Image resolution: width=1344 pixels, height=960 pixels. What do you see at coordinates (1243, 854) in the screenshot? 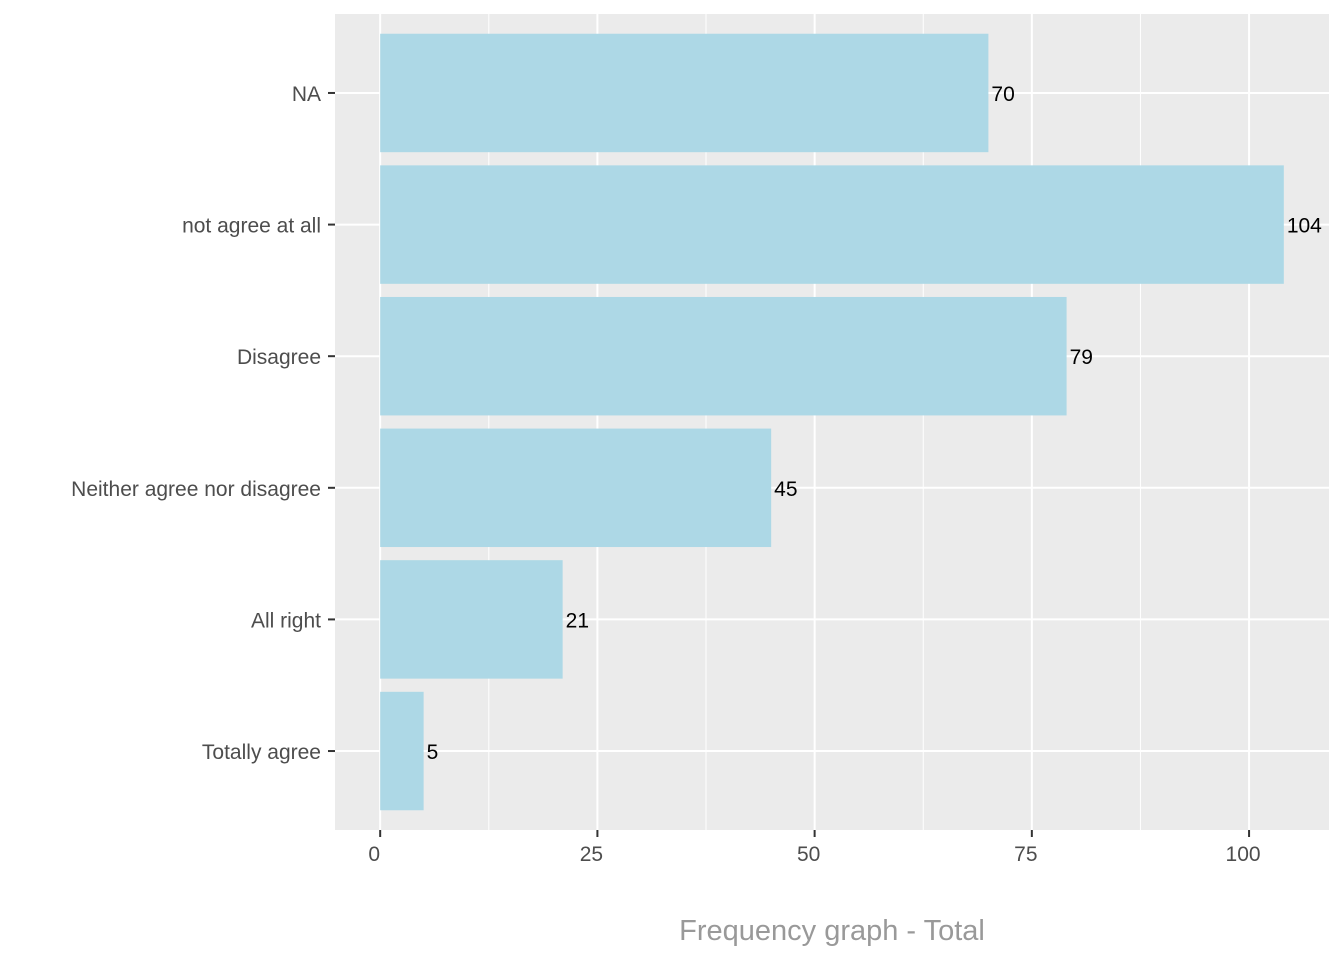
I see `x-tick-label: 100` at bounding box center [1243, 854].